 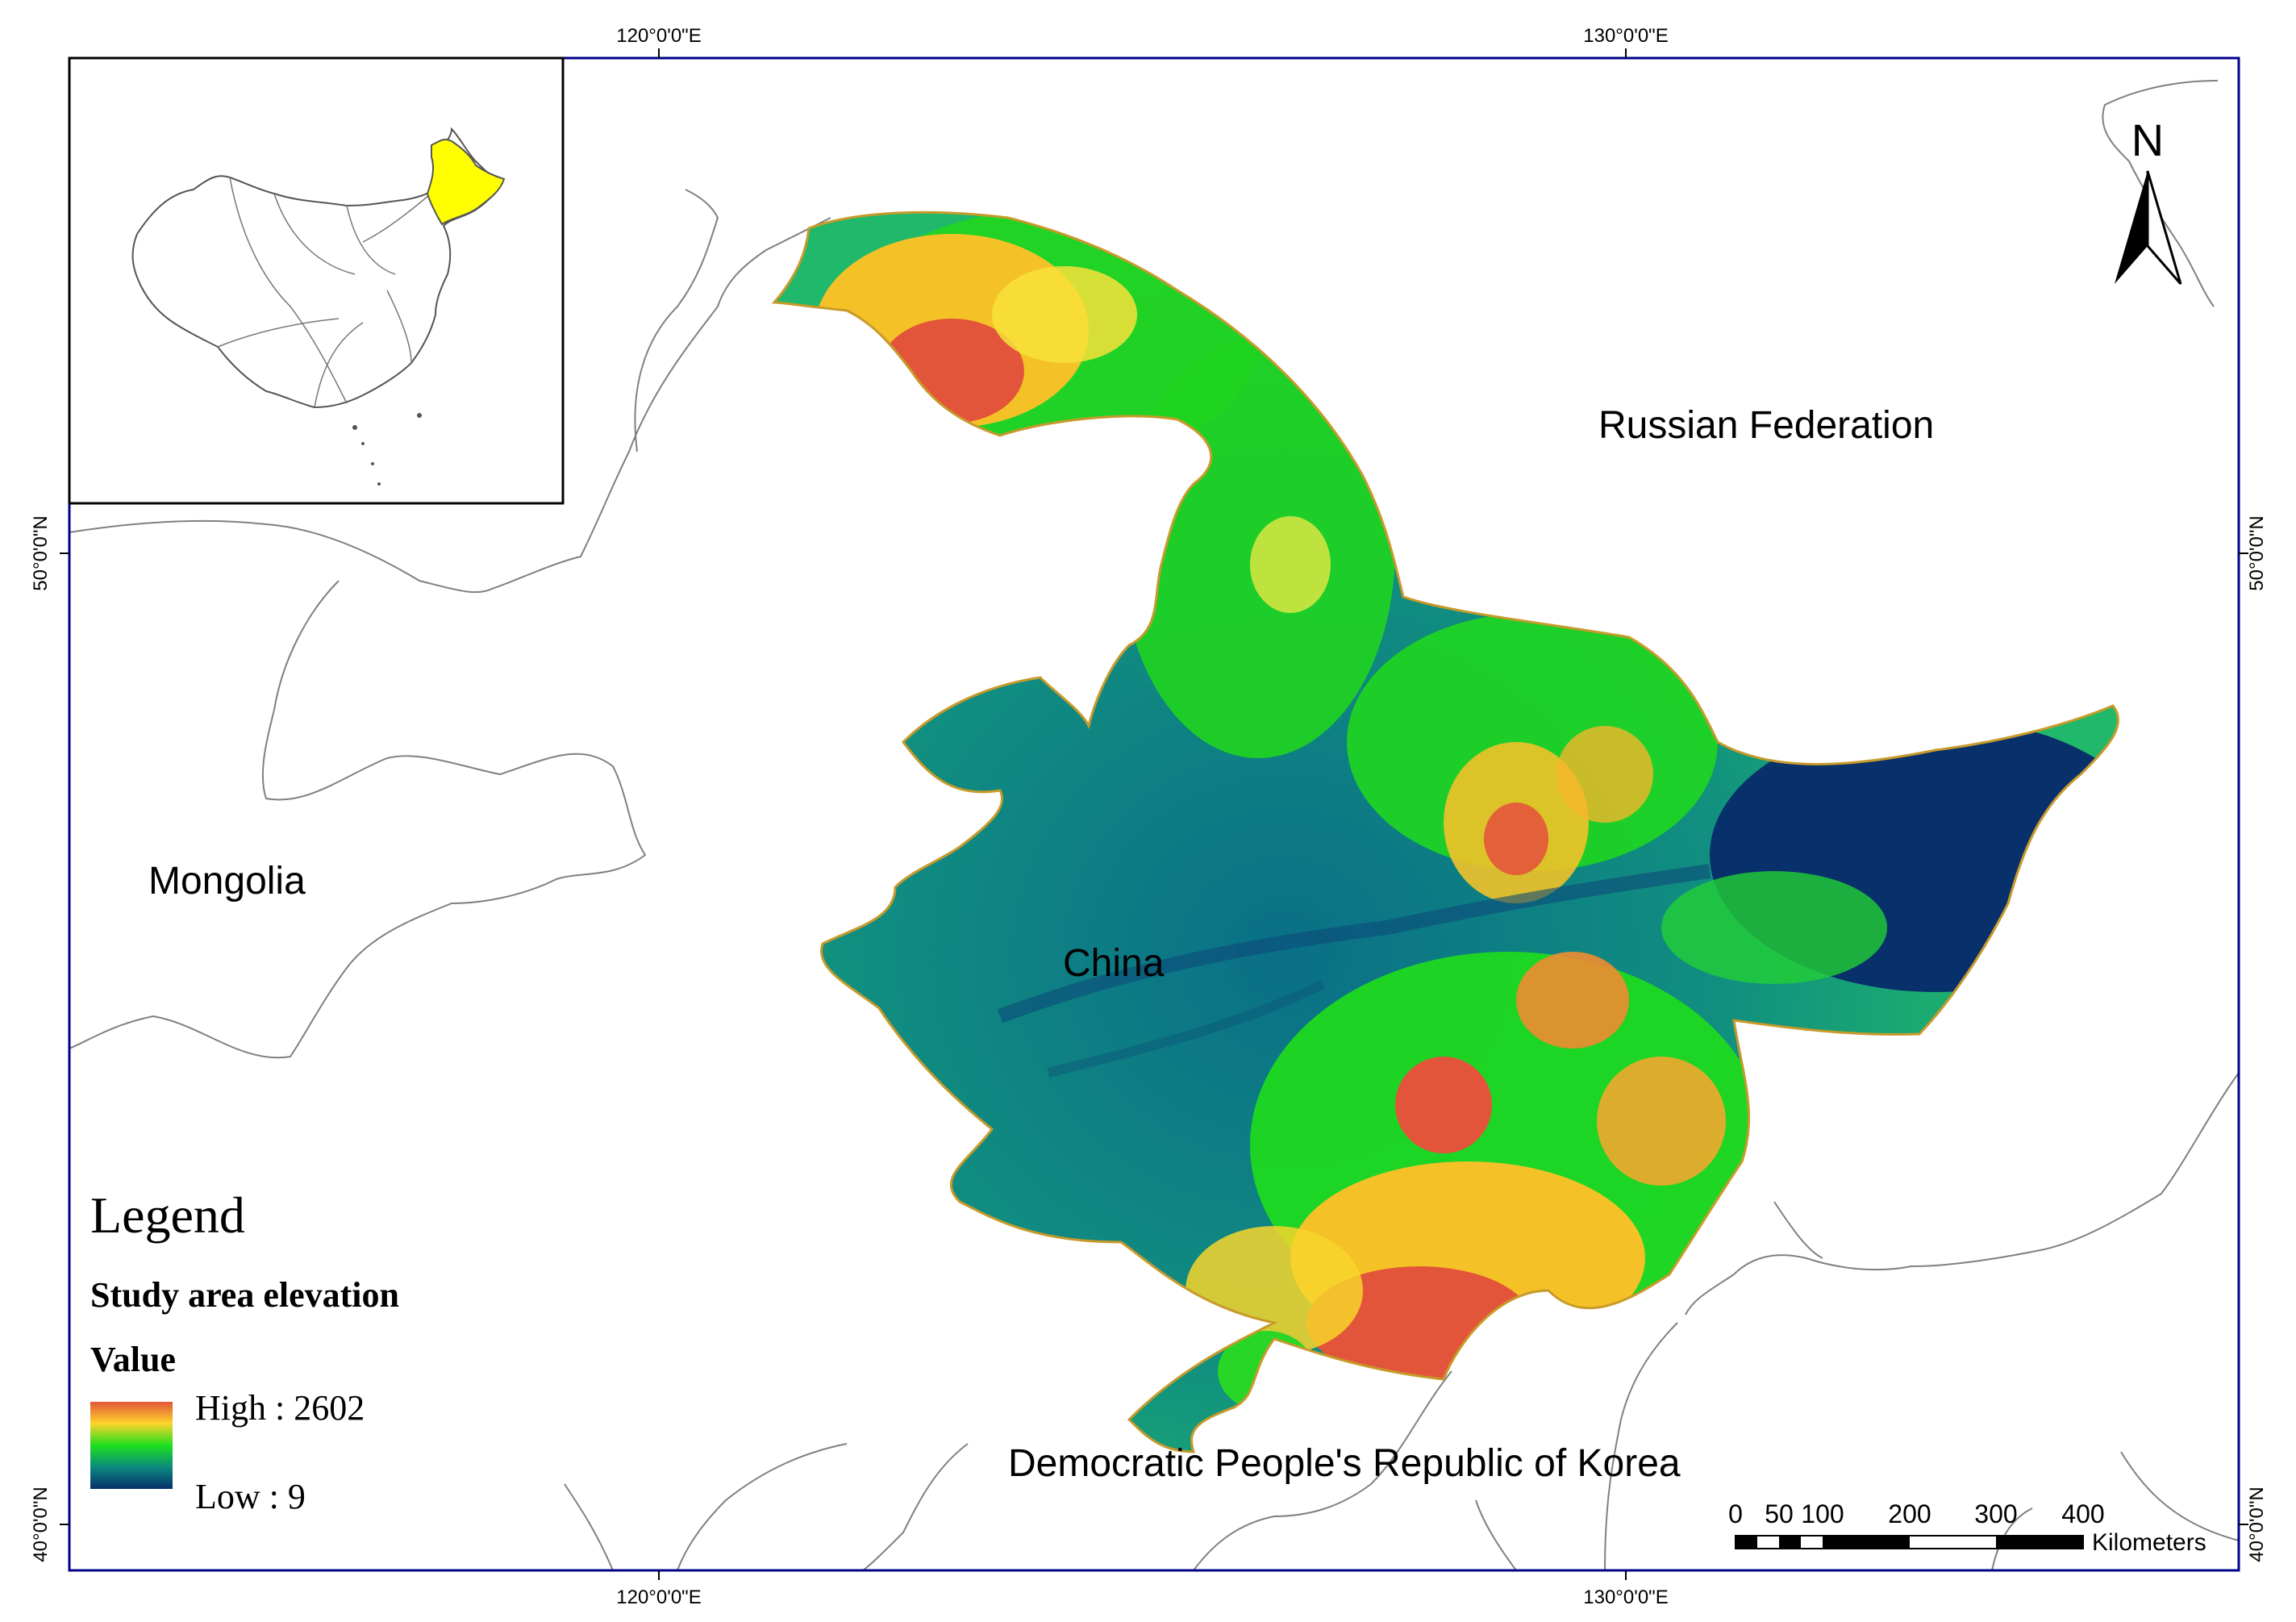 What do you see at coordinates (1779, 1513) in the screenshot?
I see `scale-tick-50: 50` at bounding box center [1779, 1513].